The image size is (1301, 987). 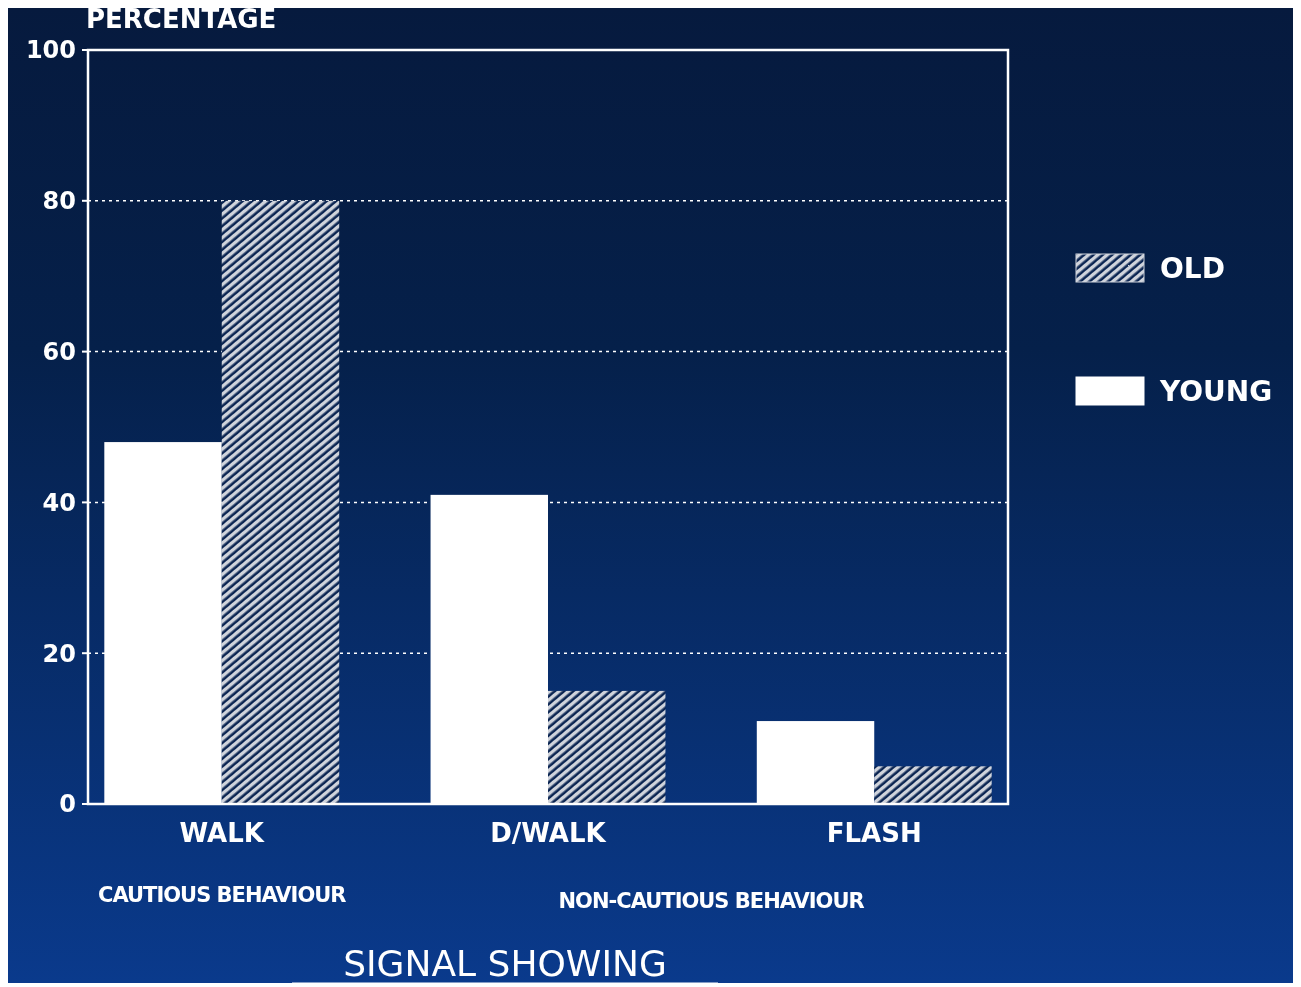 What do you see at coordinates (222, 895) in the screenshot?
I see `text: CAUTIOUS BEHAVIOUR` at bounding box center [222, 895].